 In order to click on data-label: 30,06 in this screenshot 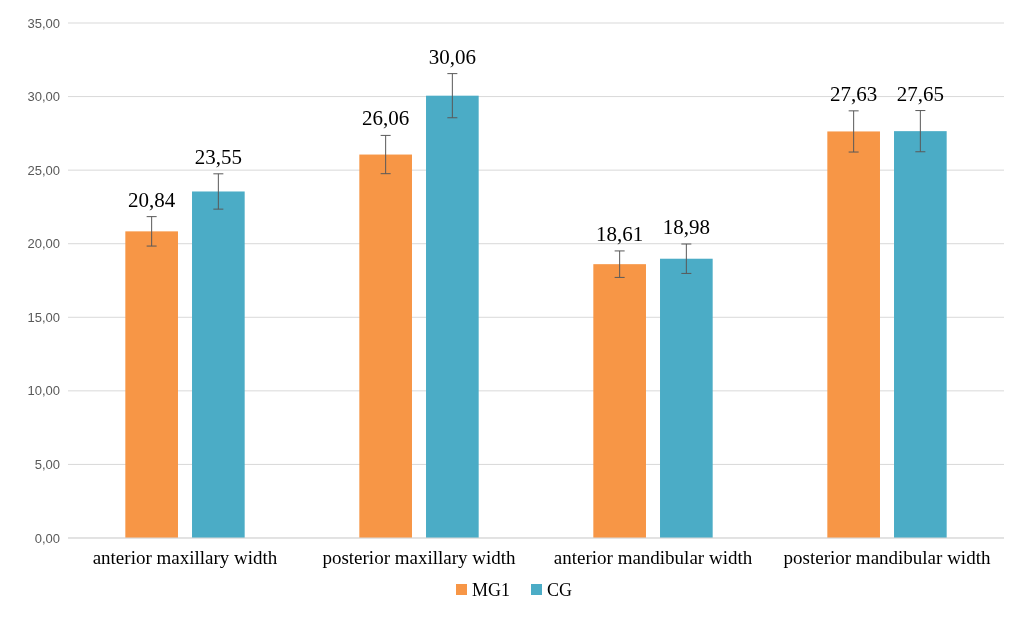, I will do `click(452, 56)`.